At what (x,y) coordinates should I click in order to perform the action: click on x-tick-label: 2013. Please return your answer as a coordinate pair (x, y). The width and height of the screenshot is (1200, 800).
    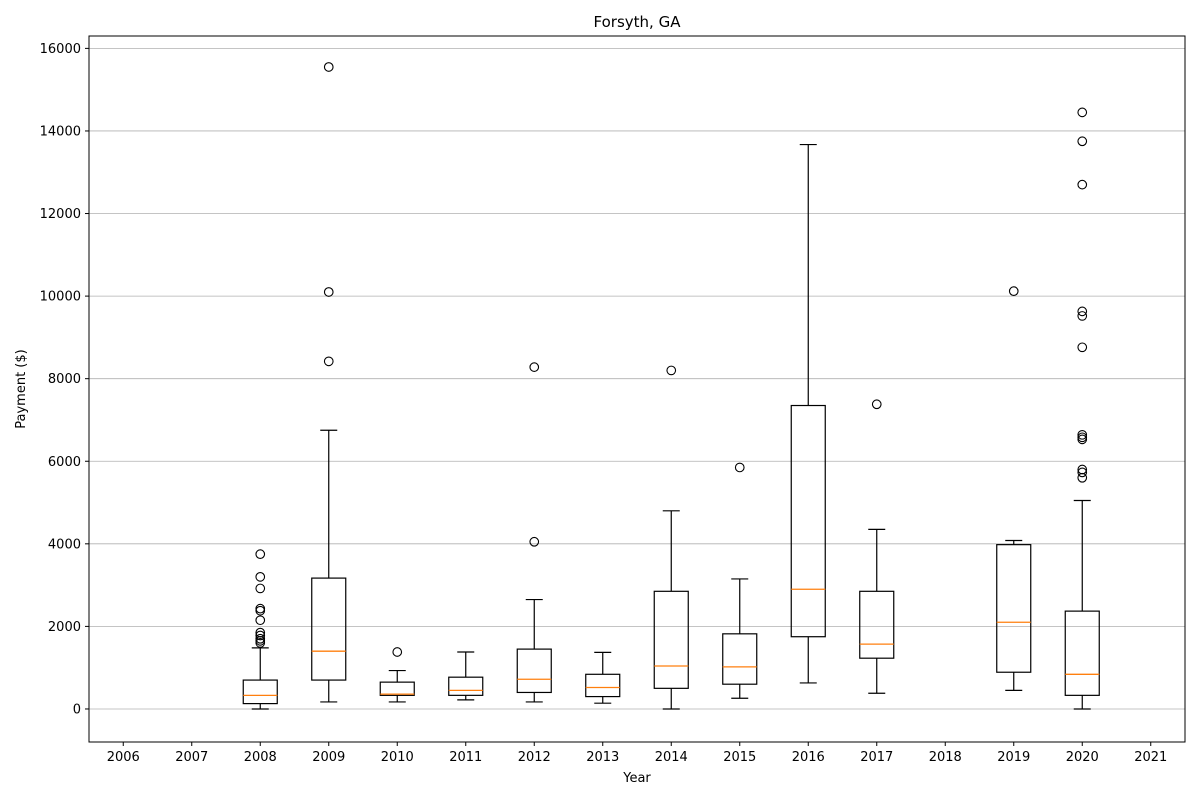
    Looking at the image, I should click on (602, 757).